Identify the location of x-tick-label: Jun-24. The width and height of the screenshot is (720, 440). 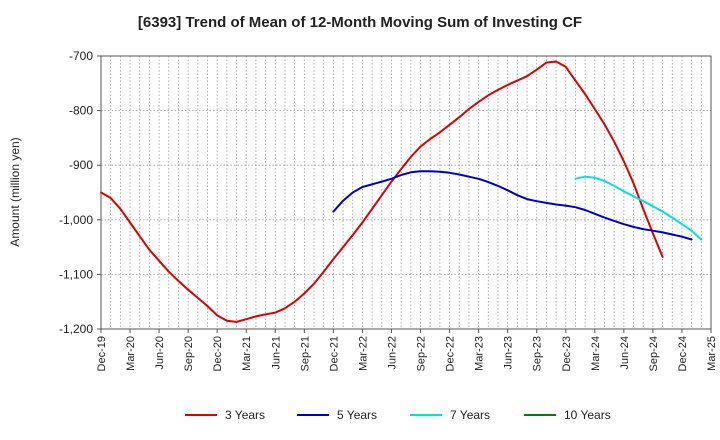
(625, 353).